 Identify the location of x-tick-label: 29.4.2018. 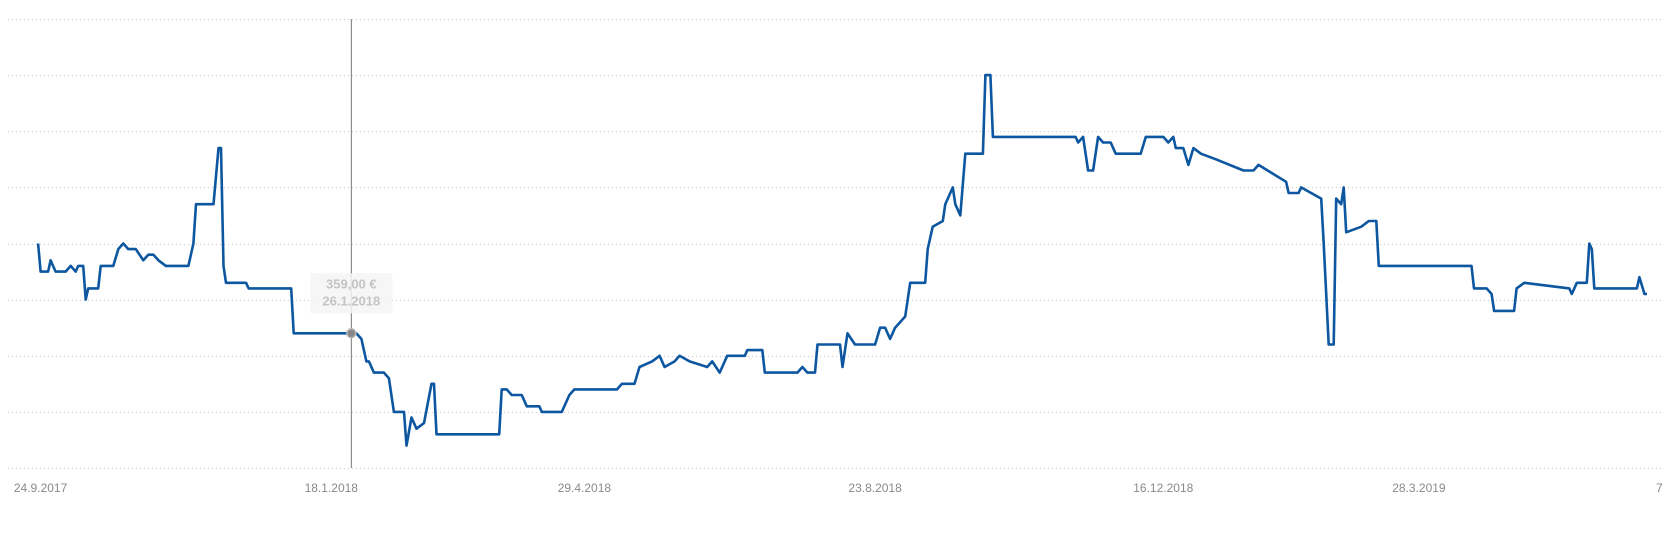
(585, 488).